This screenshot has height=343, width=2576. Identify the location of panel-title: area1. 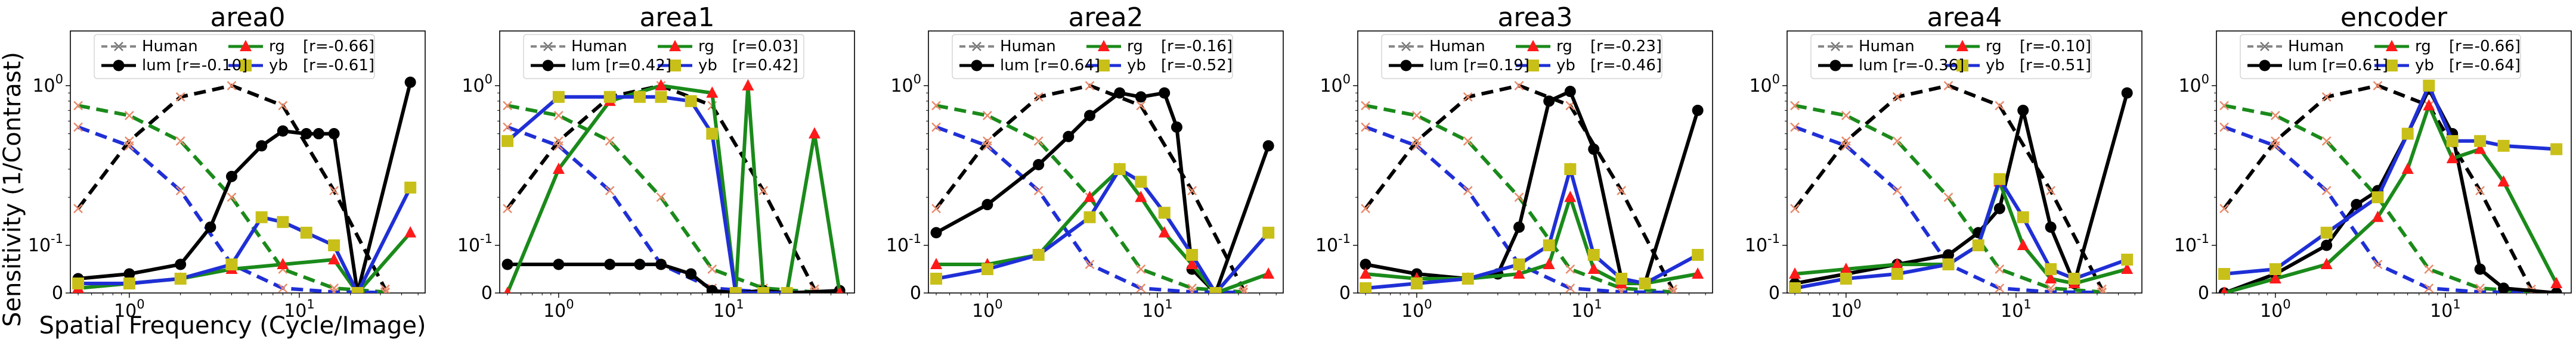
(677, 18).